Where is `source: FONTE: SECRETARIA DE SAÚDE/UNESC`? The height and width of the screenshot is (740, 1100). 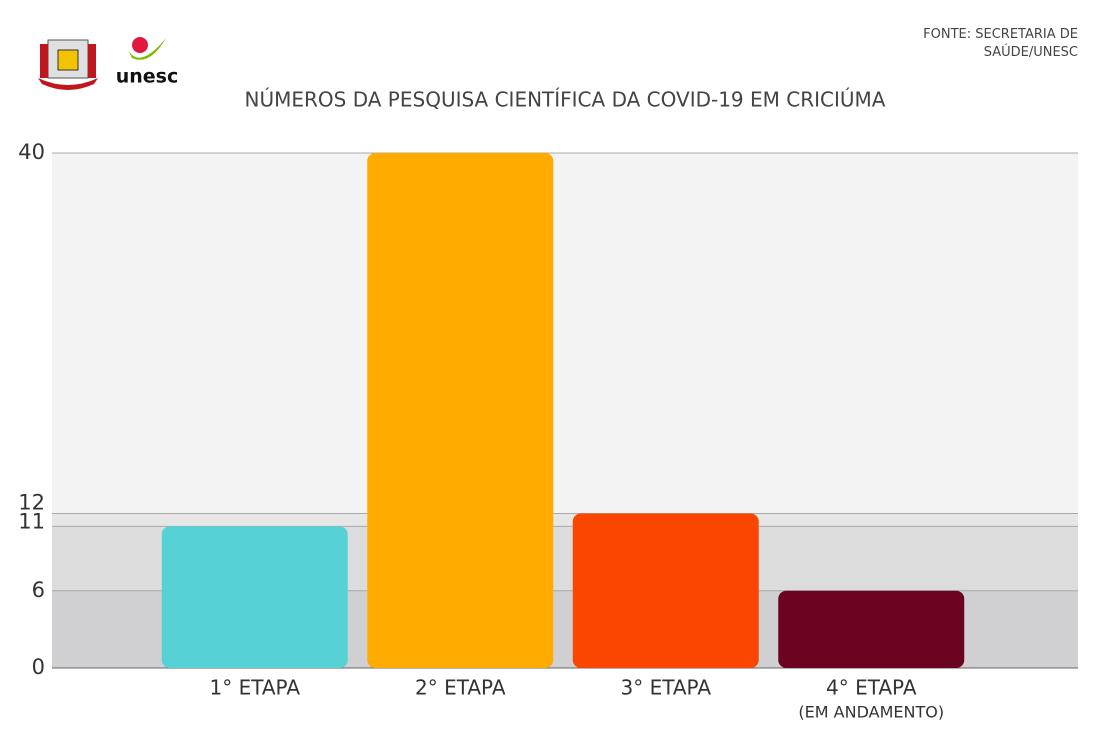 source: FONTE: SECRETARIA DE SAÚDE/UNESC is located at coordinates (1000, 43).